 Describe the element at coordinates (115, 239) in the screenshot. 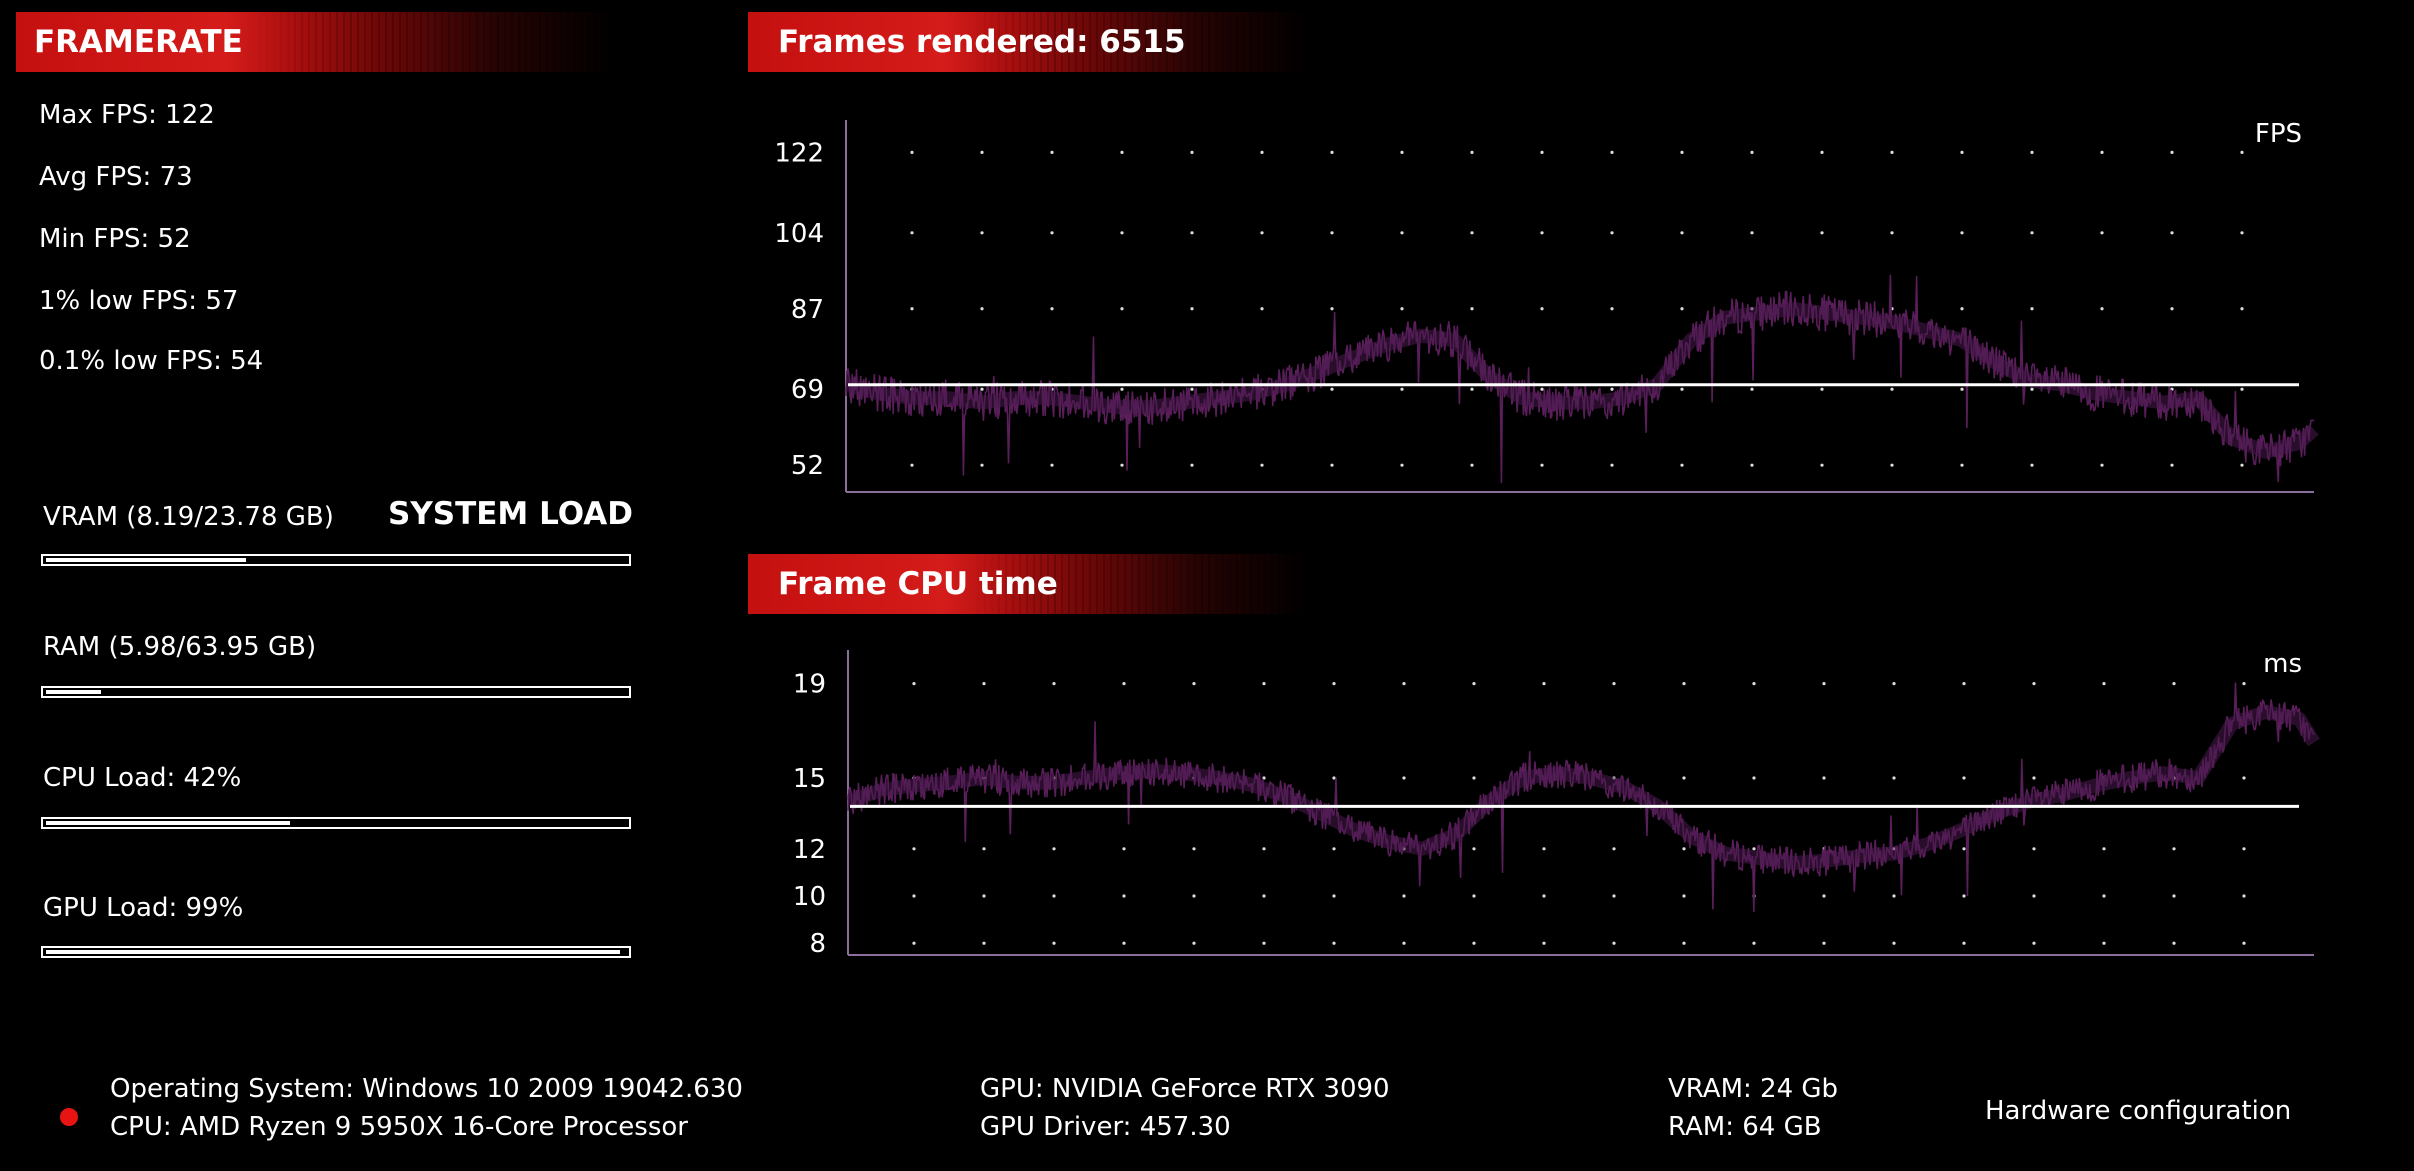

I see `min-fps: Min FPS: 52` at that location.